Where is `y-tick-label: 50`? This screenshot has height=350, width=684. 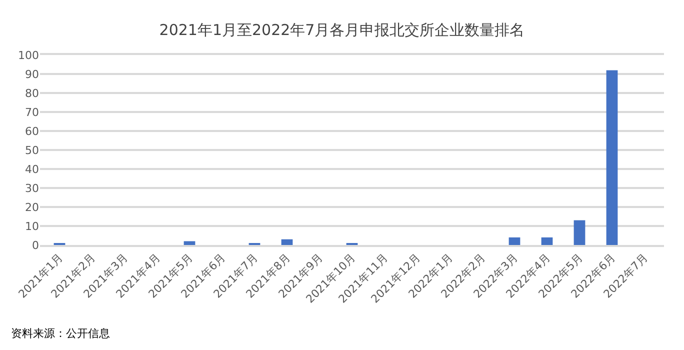 y-tick-label: 50 is located at coordinates (32, 150).